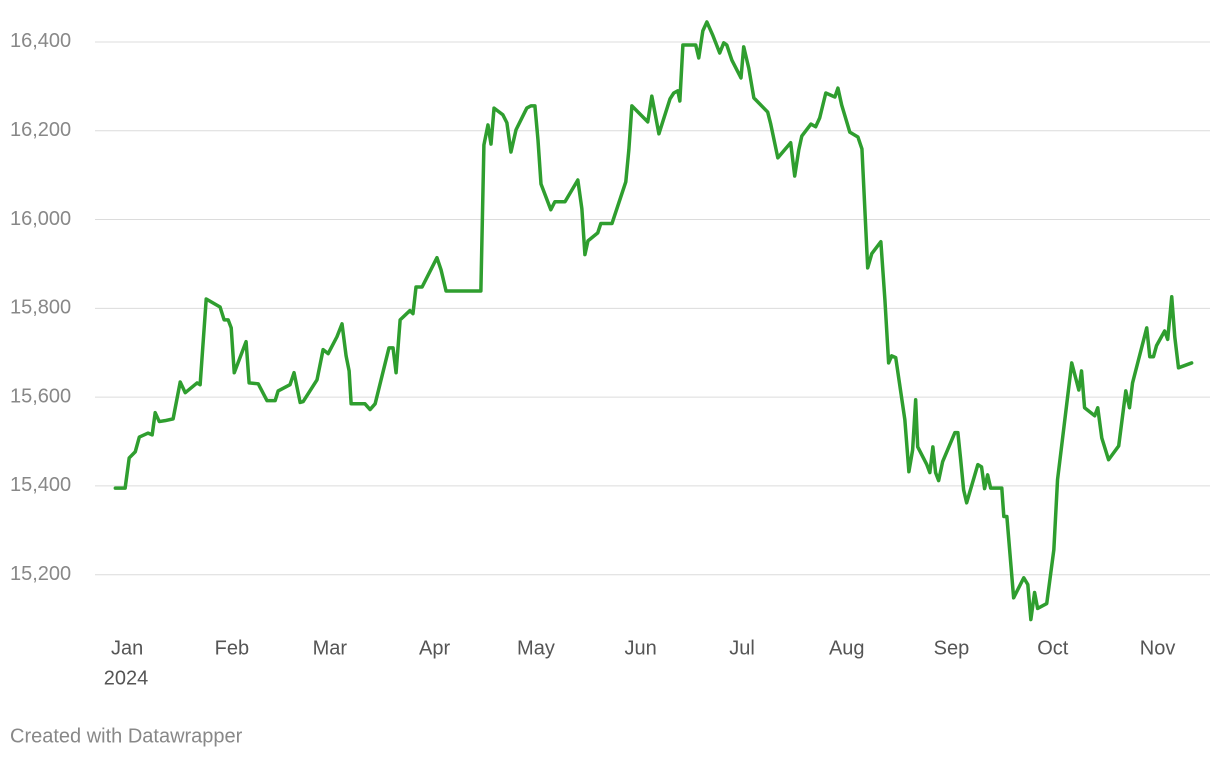 Image resolution: width=1220 pixels, height=760 pixels. What do you see at coordinates (40, 485) in the screenshot?
I see `y-tick-label: 15,400` at bounding box center [40, 485].